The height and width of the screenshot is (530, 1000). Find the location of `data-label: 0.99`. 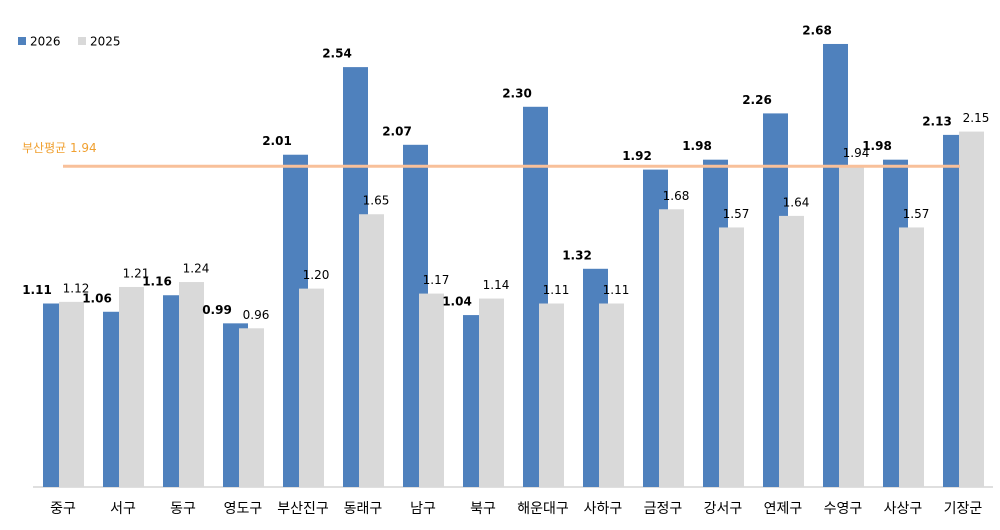

data-label: 0.99 is located at coordinates (217, 310).